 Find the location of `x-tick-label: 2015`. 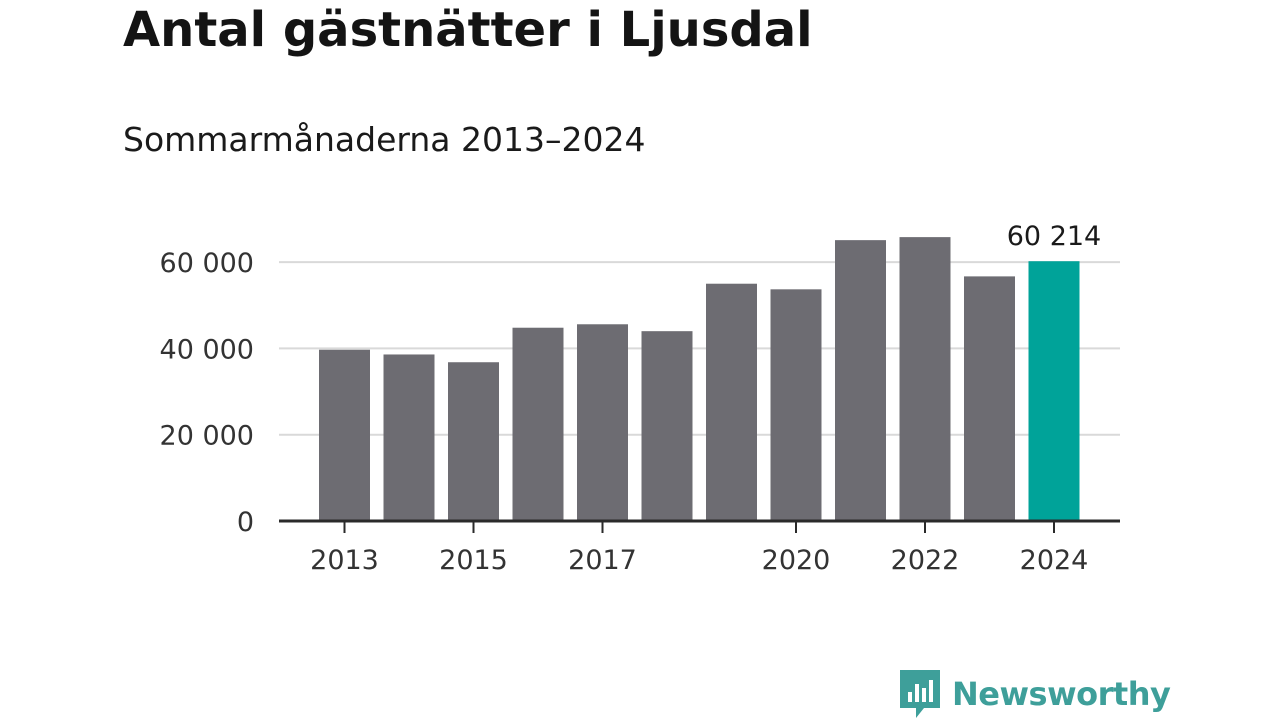

x-tick-label: 2015 is located at coordinates (473, 560).